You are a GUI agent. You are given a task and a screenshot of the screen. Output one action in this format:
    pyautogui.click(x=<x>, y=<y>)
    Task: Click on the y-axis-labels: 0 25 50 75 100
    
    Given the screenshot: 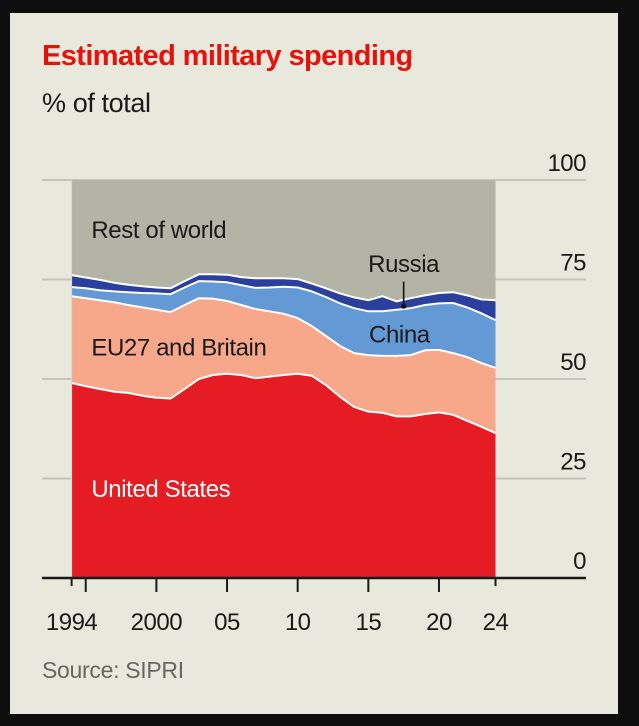 What is the action you would take?
    pyautogui.click(x=566, y=362)
    